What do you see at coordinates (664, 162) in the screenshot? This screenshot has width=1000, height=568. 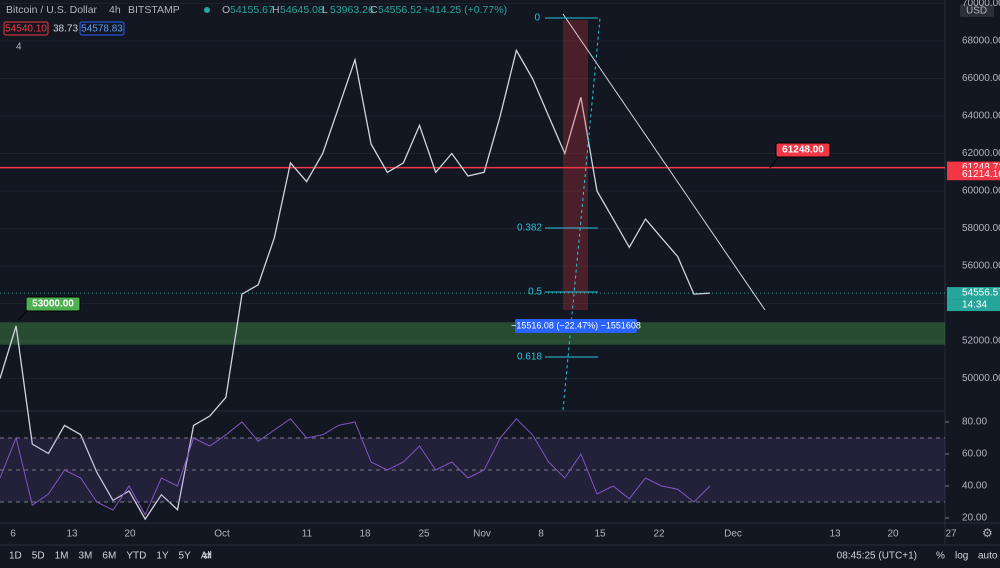 I see `trendline` at bounding box center [664, 162].